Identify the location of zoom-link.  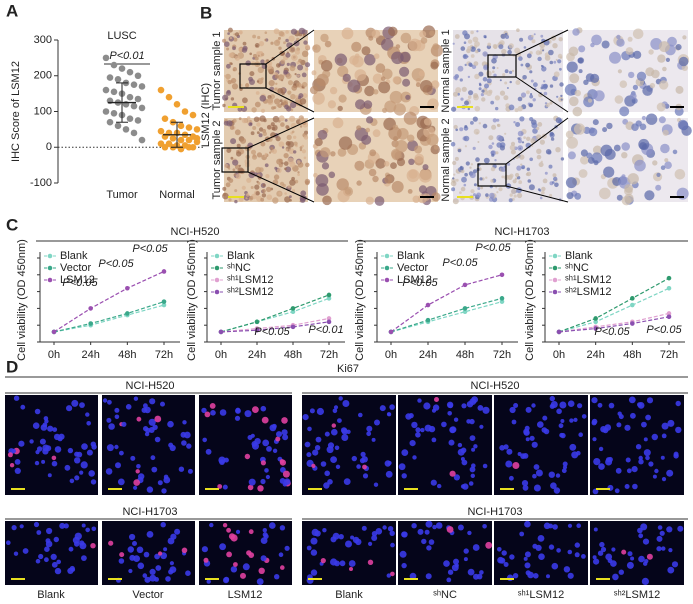
(281, 133).